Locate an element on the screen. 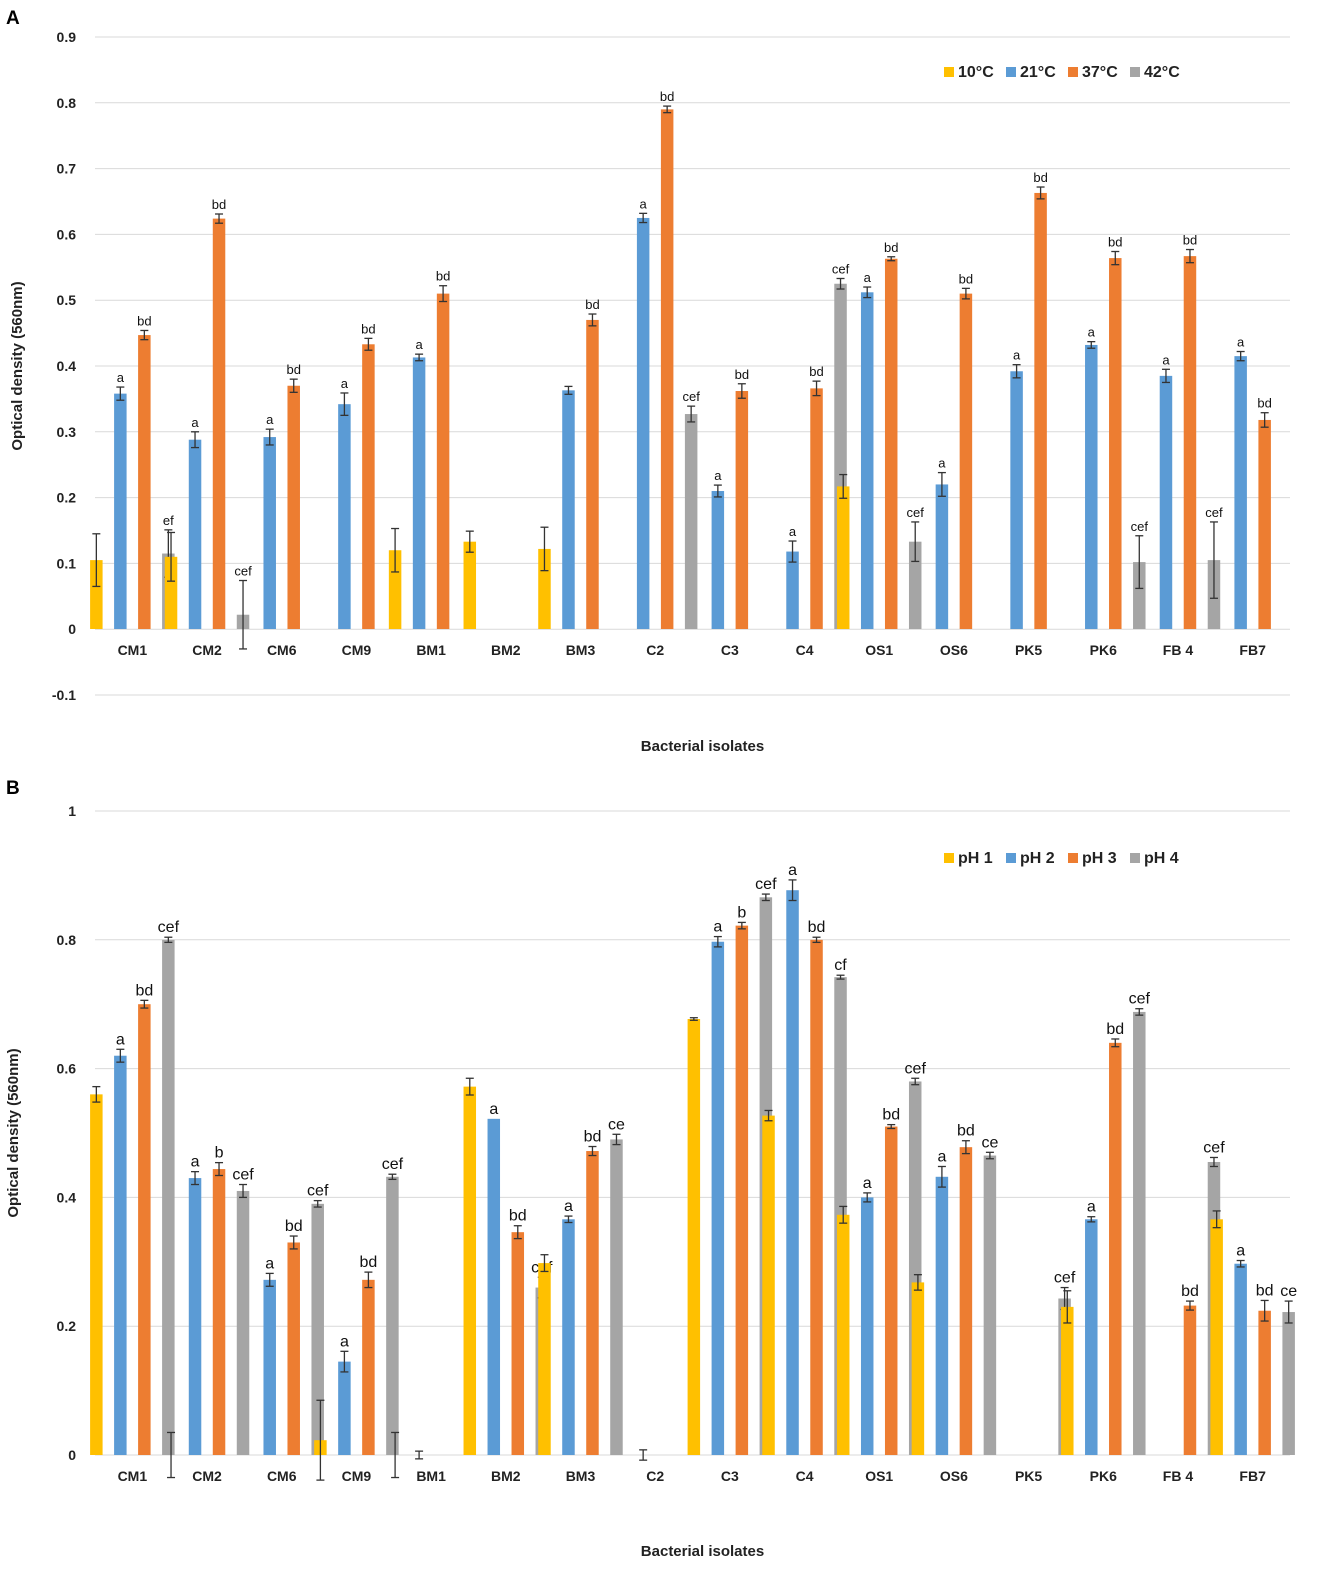 This screenshot has height=1579, width=1325. x-tick-label: FB7 is located at coordinates (1252, 650).